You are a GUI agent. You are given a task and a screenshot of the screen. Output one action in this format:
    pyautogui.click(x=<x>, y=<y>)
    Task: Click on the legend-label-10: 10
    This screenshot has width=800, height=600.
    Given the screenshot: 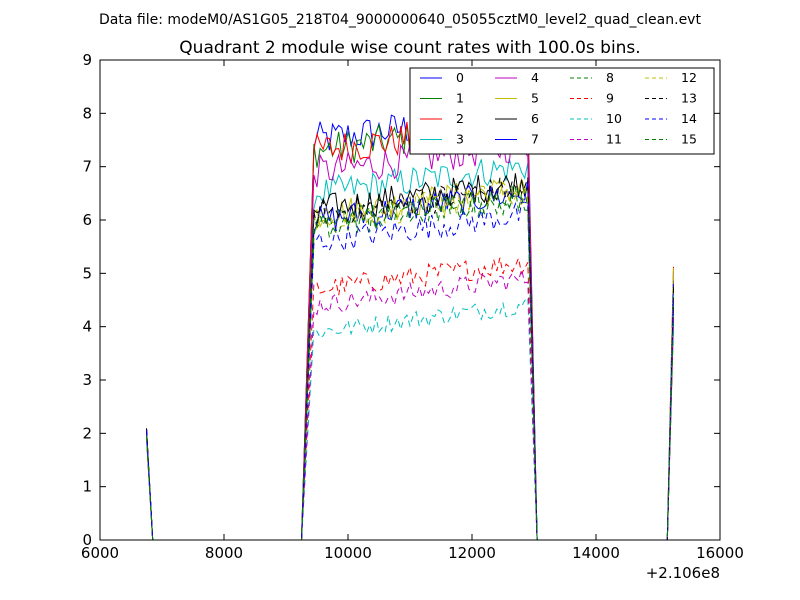 What is the action you would take?
    pyautogui.click(x=614, y=118)
    